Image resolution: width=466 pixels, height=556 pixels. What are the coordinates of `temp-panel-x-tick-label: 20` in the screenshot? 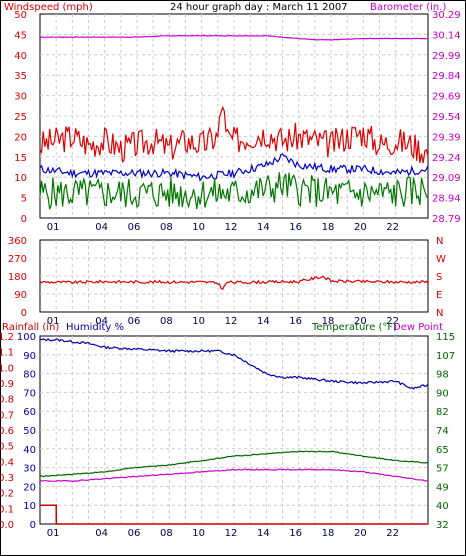 It's located at (360, 533).